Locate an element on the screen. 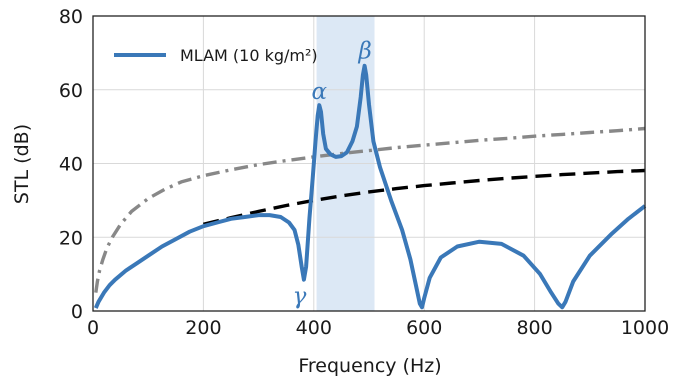 Image resolution: width=686 pixels, height=383 pixels. y-tick-label: 40 is located at coordinates (71, 165).